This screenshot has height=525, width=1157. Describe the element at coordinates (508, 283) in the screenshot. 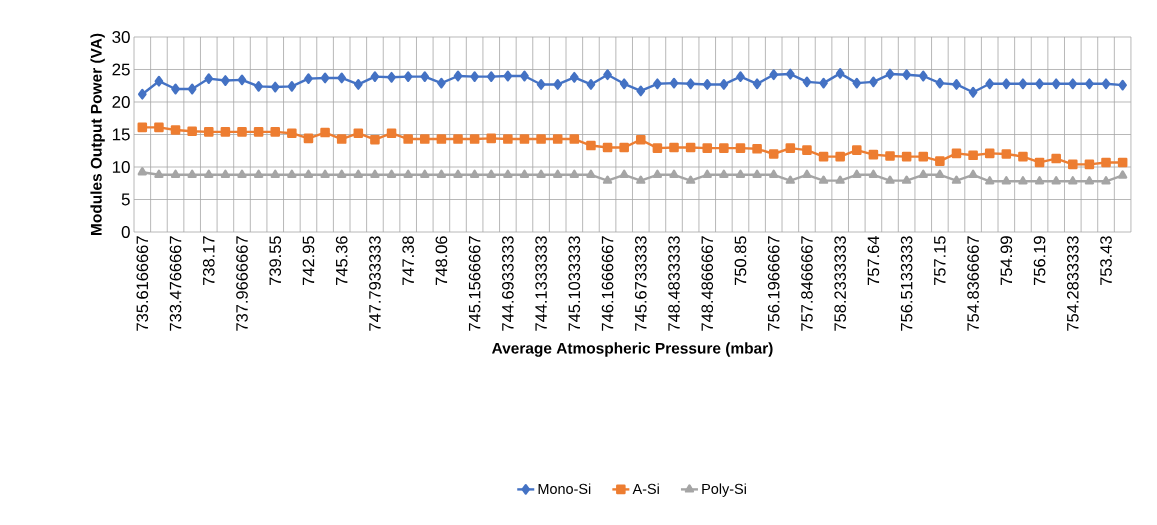

I see `x-tick-label: 744.6933333` at that location.